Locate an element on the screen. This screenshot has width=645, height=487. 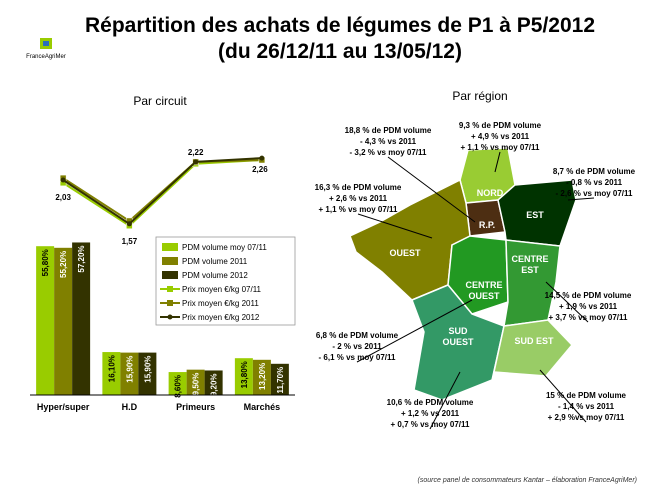
region-label: SUD is located at coordinates (458, 331).